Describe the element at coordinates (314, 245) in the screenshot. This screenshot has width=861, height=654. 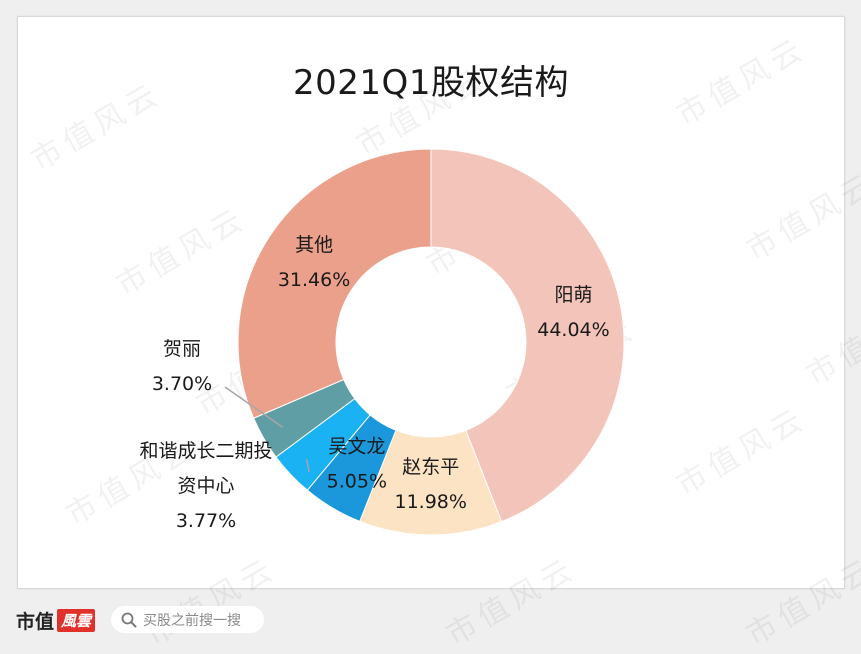
I see `slice-label-6: 其他` at that location.